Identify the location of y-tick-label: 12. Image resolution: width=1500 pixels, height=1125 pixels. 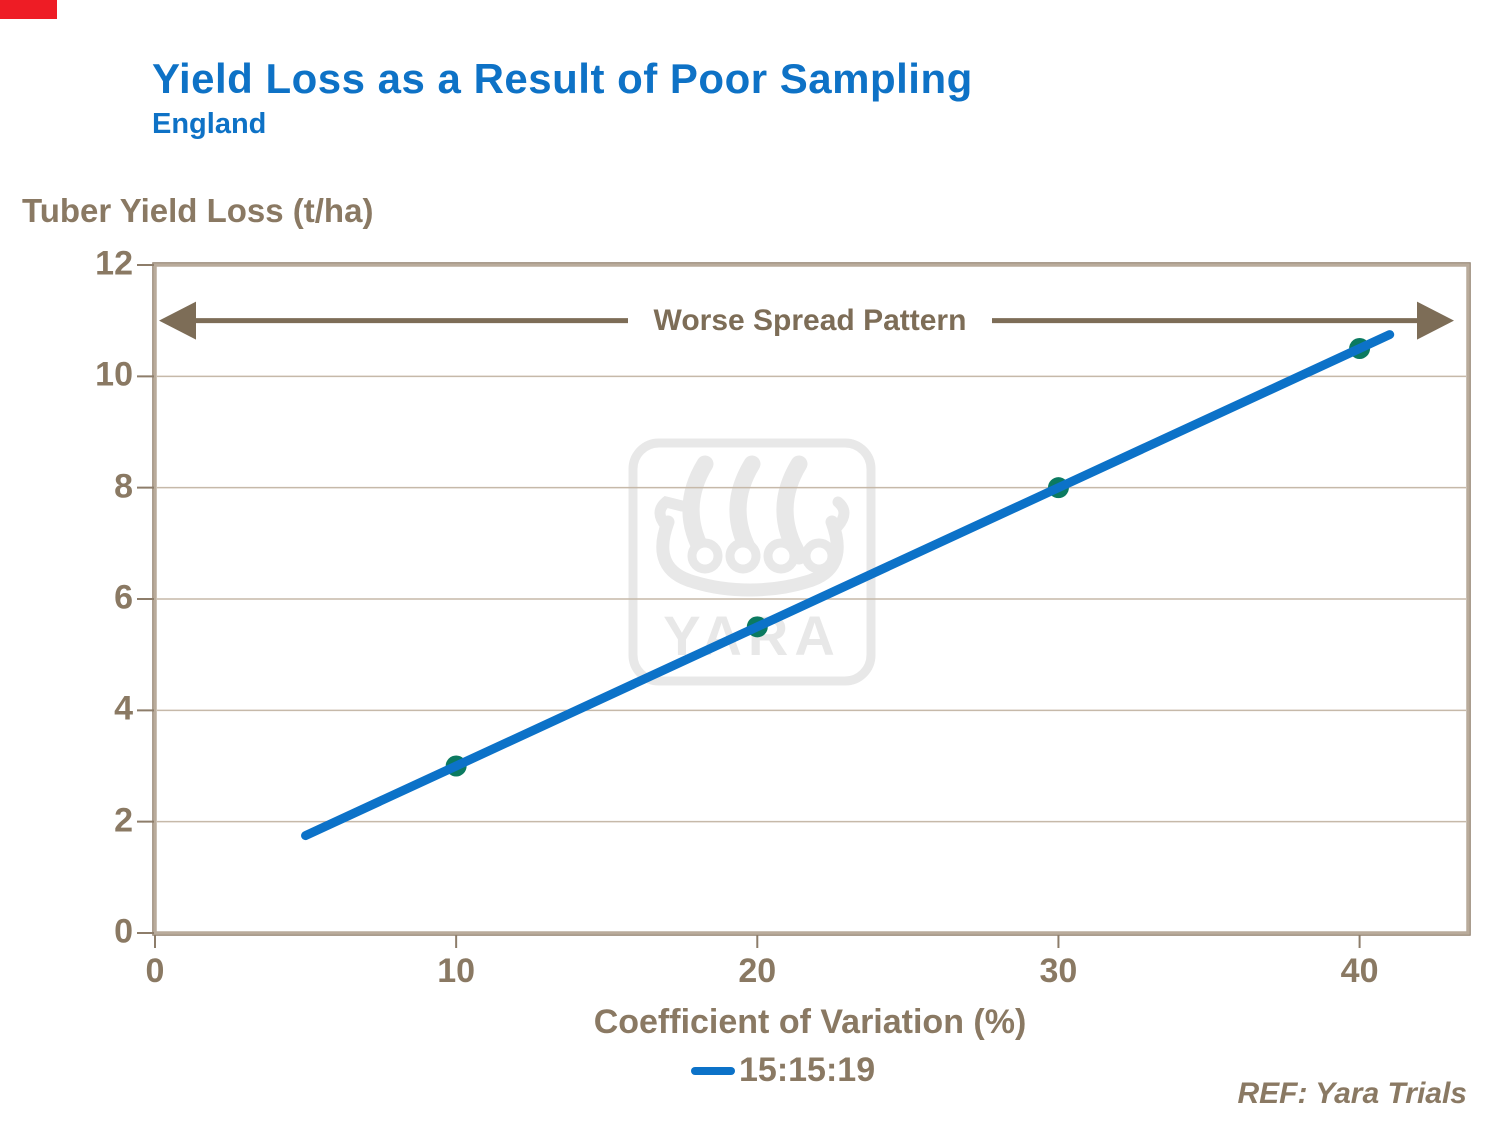
(114, 263).